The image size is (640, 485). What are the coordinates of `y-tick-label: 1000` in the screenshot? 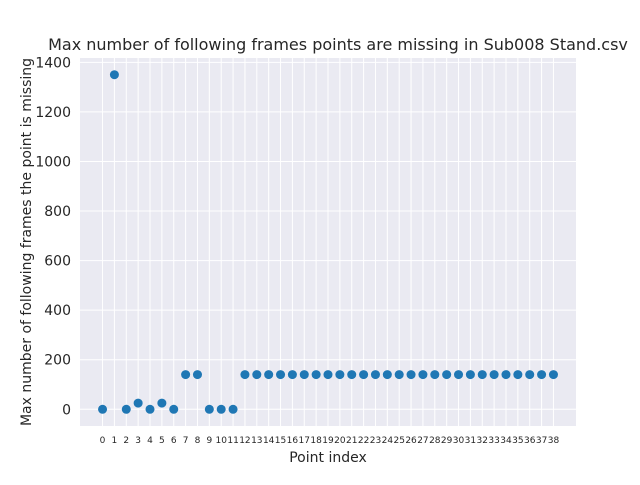 It's located at (53, 162).